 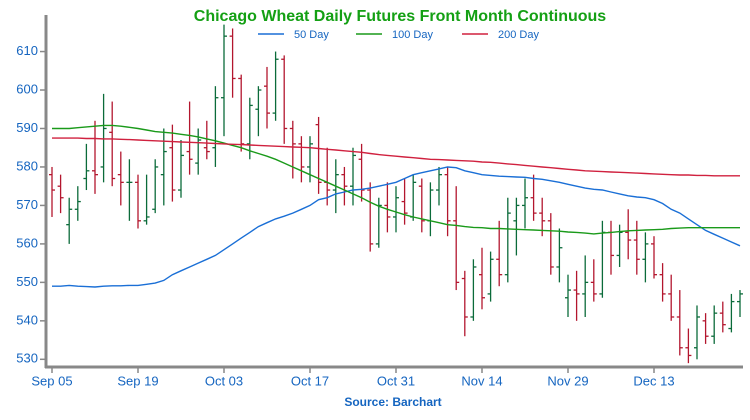 I want to click on y-tick-label: 580, so click(x=27, y=165).